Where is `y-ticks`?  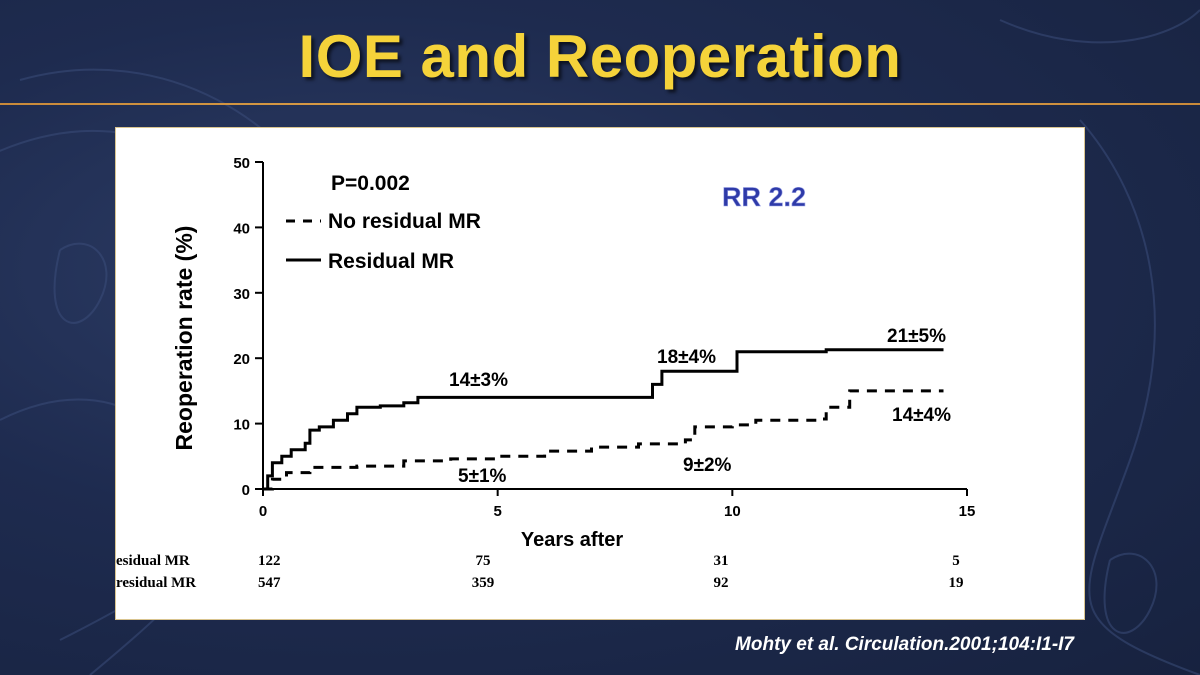 y-ticks is located at coordinates (259, 325).